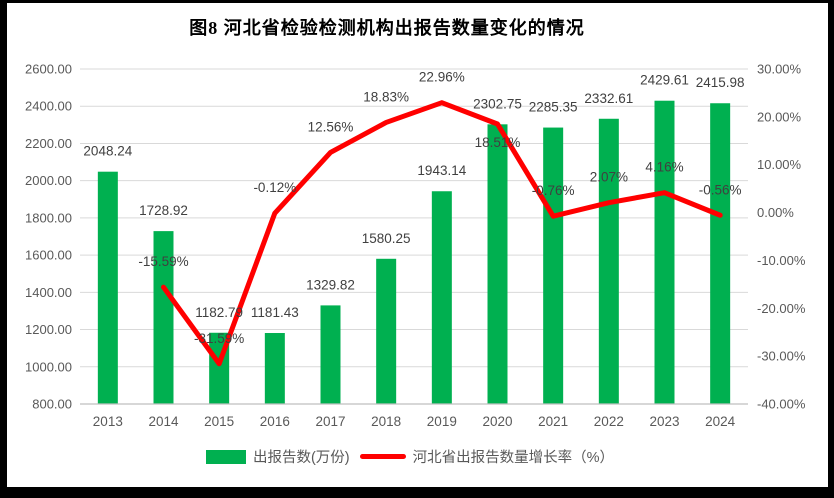  What do you see at coordinates (330, 421) in the screenshot?
I see `x-axis-category-label: 2017` at bounding box center [330, 421].